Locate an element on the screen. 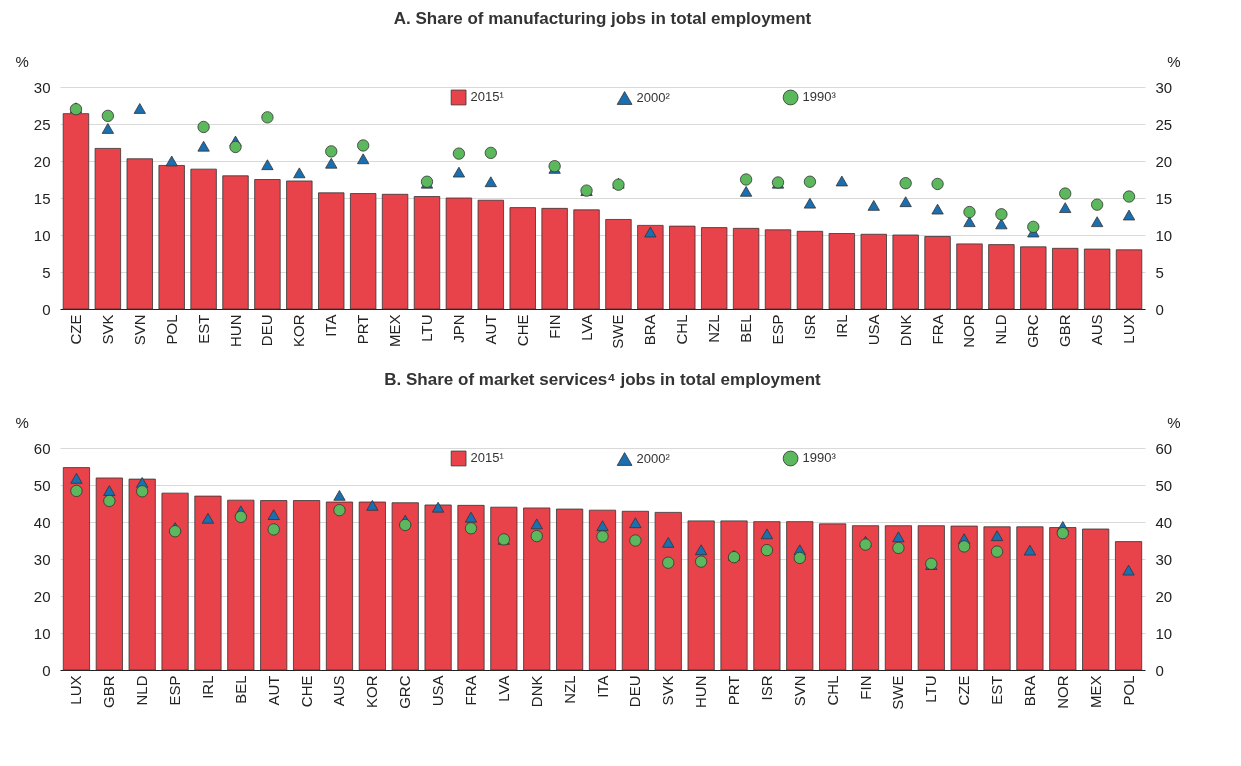  x-tick-label: JPN is located at coordinates (458, 328).